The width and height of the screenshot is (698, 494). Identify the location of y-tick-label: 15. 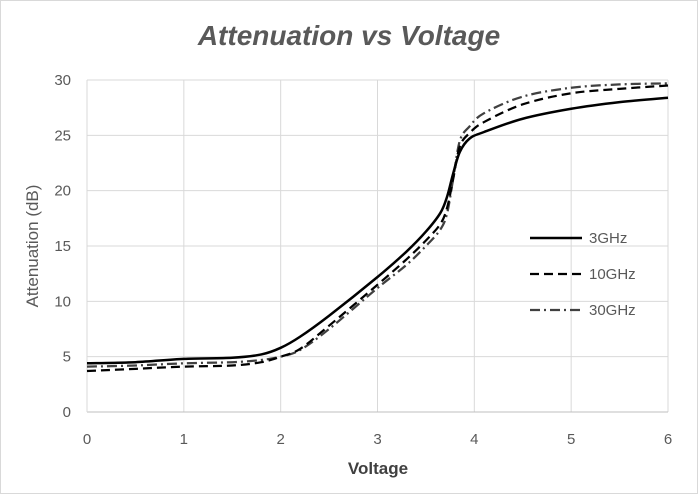
(62, 246).